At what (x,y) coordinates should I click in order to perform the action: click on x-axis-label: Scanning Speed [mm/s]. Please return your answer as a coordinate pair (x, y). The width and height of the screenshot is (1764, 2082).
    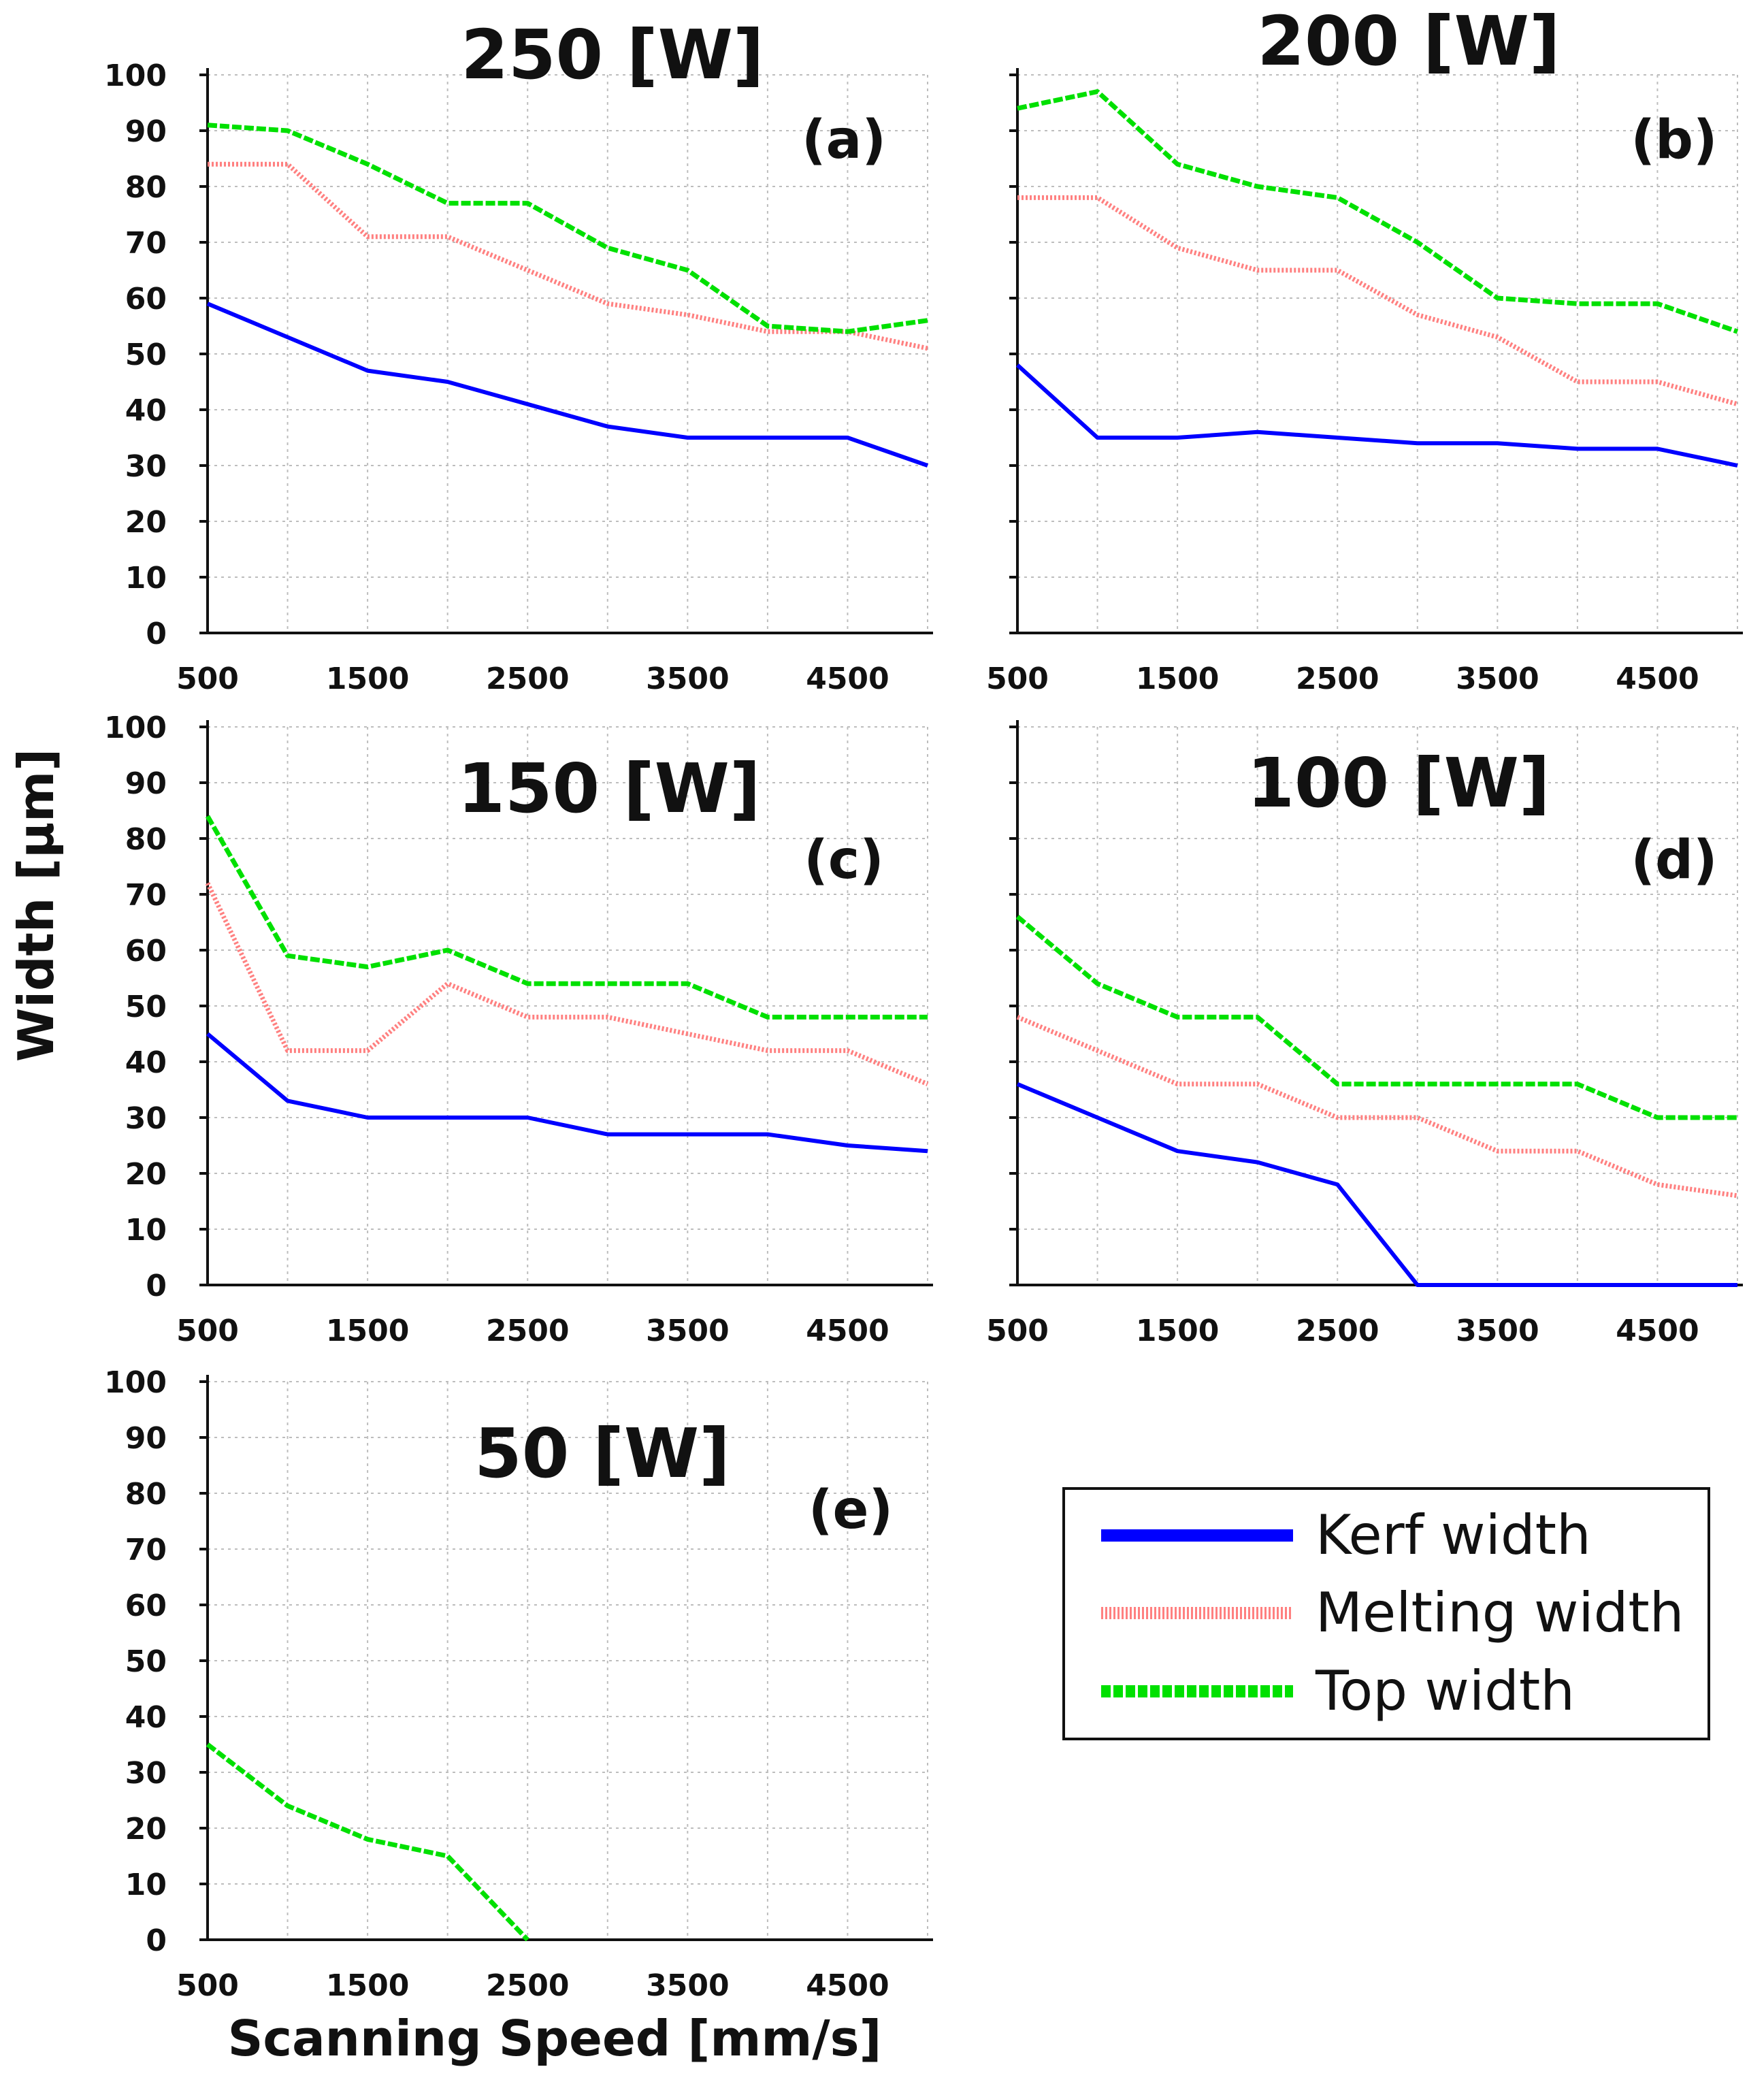
    Looking at the image, I should click on (555, 2038).